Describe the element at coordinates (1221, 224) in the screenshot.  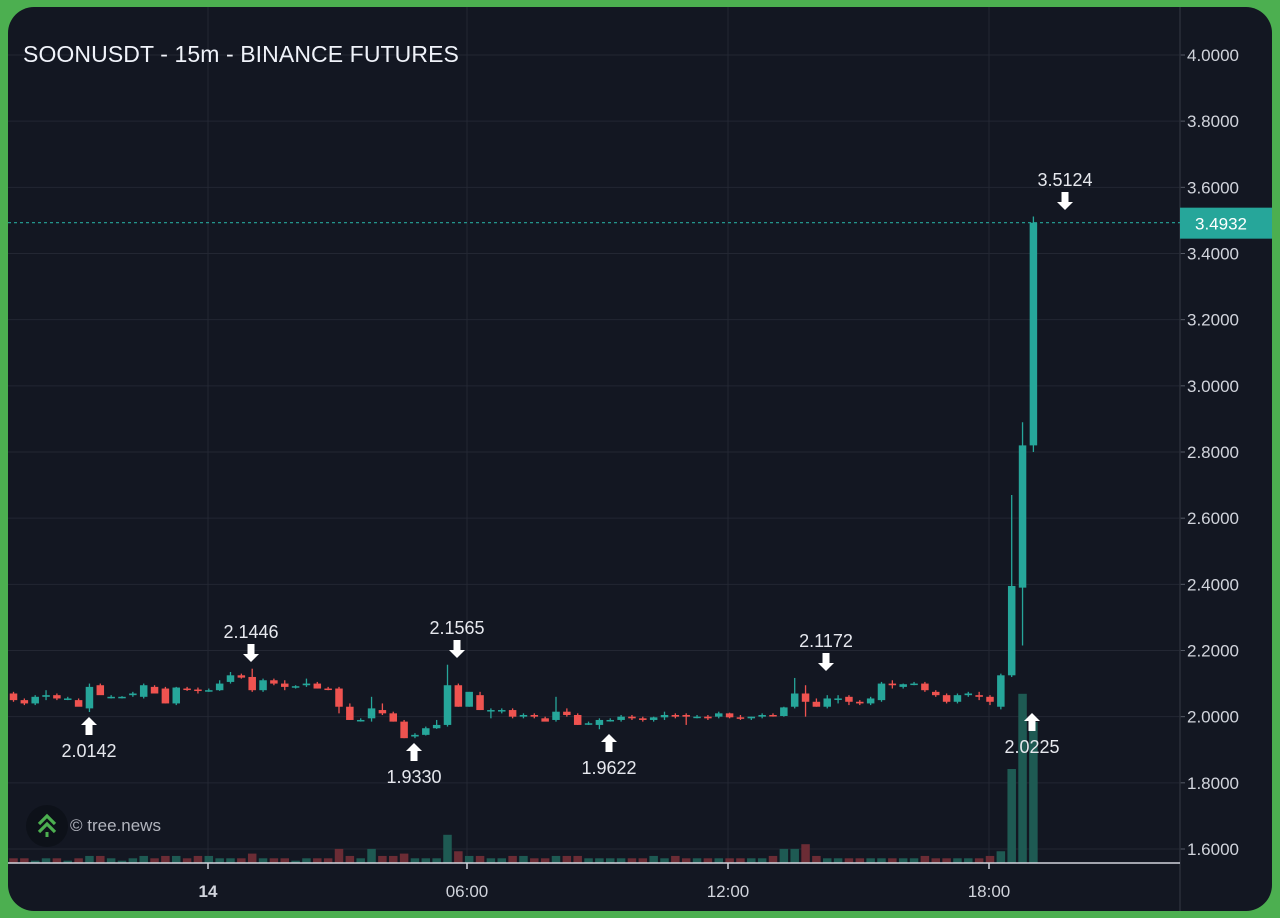
I see `last-price-label: 3.4932` at that location.